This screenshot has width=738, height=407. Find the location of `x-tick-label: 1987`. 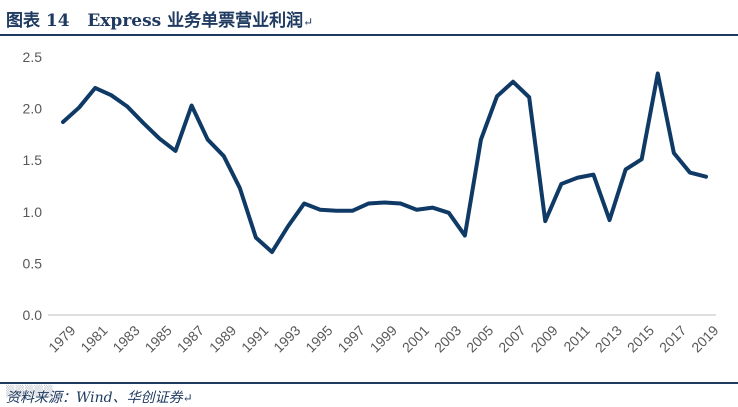

x-tick-label: 1987 is located at coordinates (190, 338).